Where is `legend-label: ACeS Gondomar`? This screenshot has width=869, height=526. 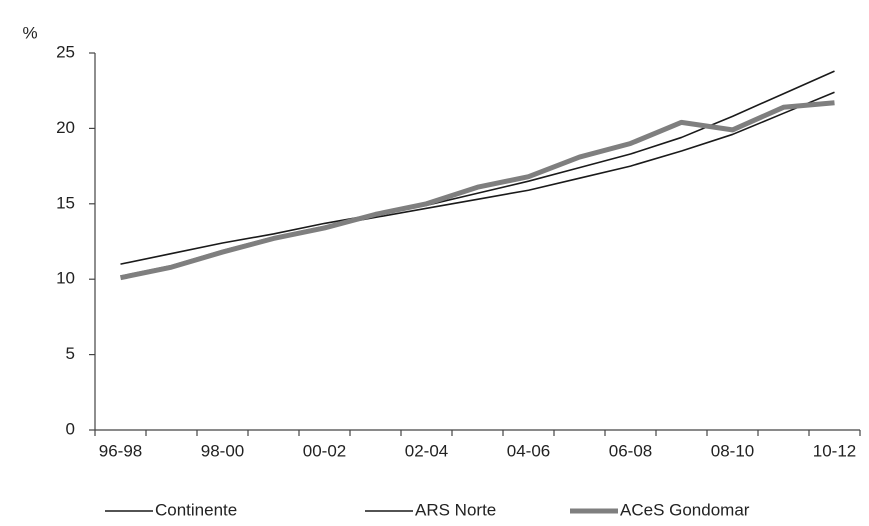
legend-label: ACeS Gondomar is located at coordinates (685, 509).